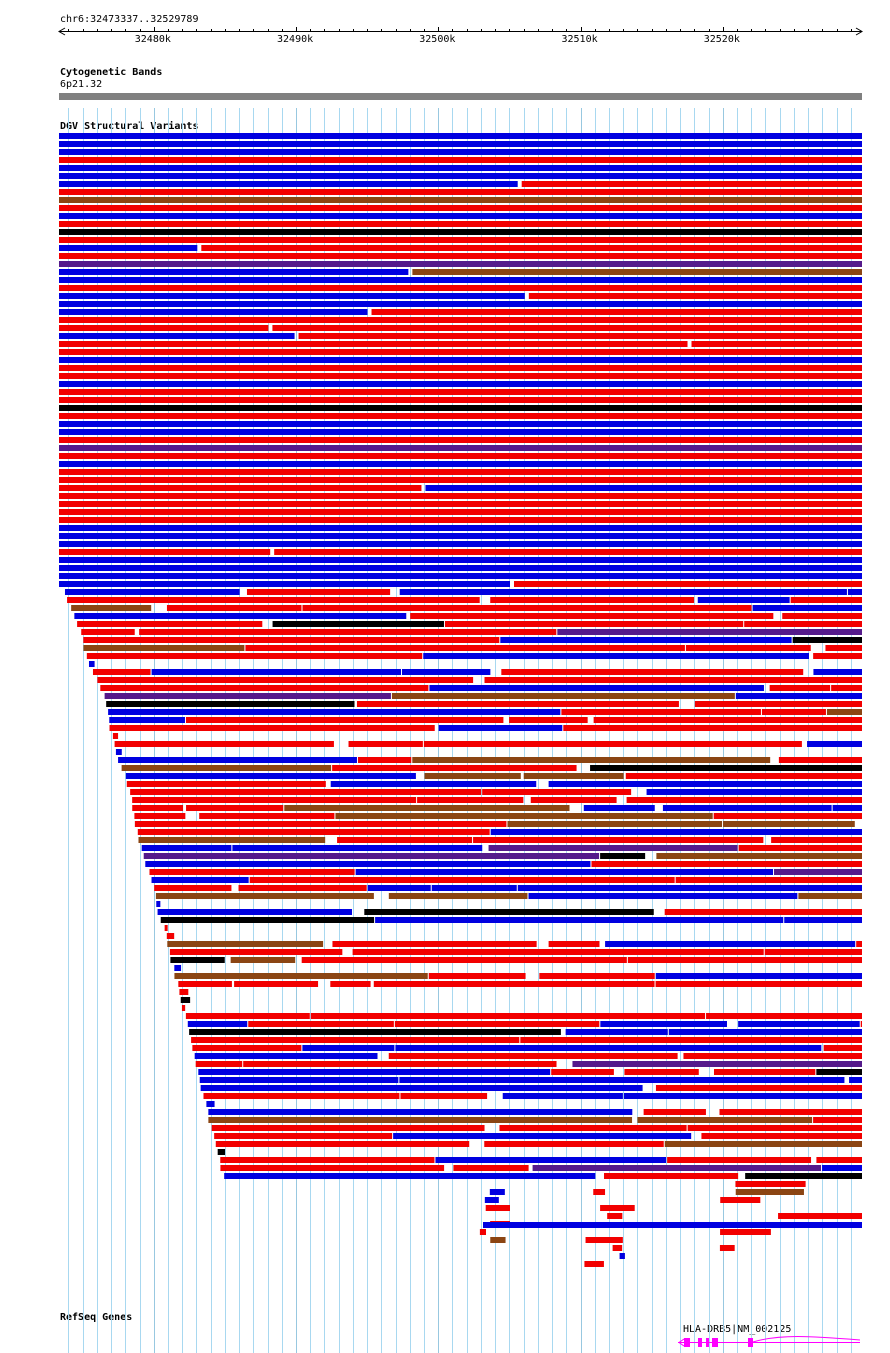 The width and height of the screenshot is (890, 1353). Describe the element at coordinates (579, 39) in the screenshot. I see `ruler-tick-label: 32510k` at that location.